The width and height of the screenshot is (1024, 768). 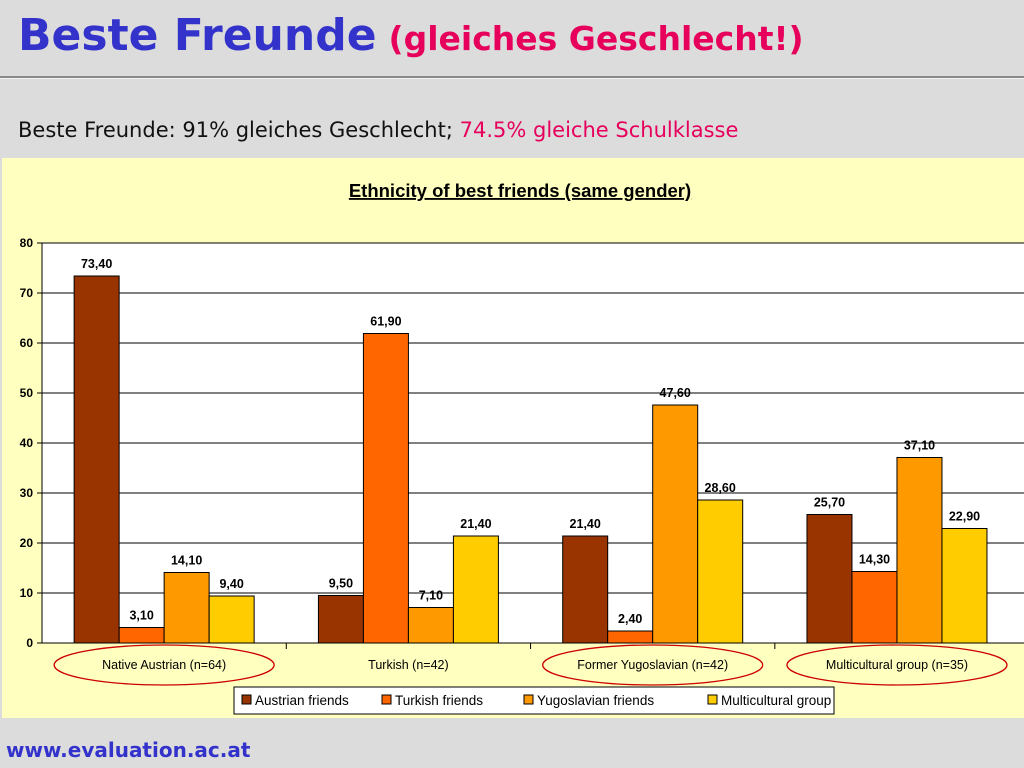 I want to click on y-tick-label: 0, so click(x=29, y=643).